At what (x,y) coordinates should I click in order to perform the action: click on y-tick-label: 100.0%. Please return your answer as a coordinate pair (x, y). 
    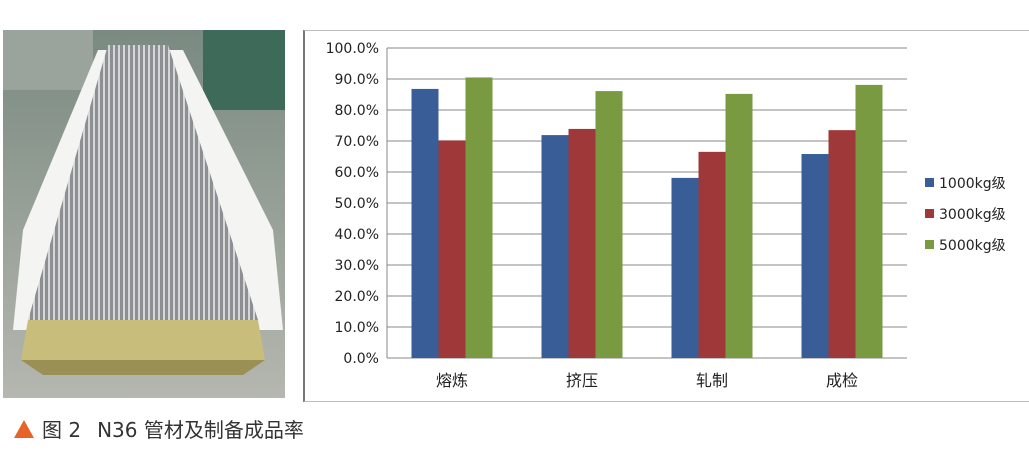
    Looking at the image, I should click on (352, 49).